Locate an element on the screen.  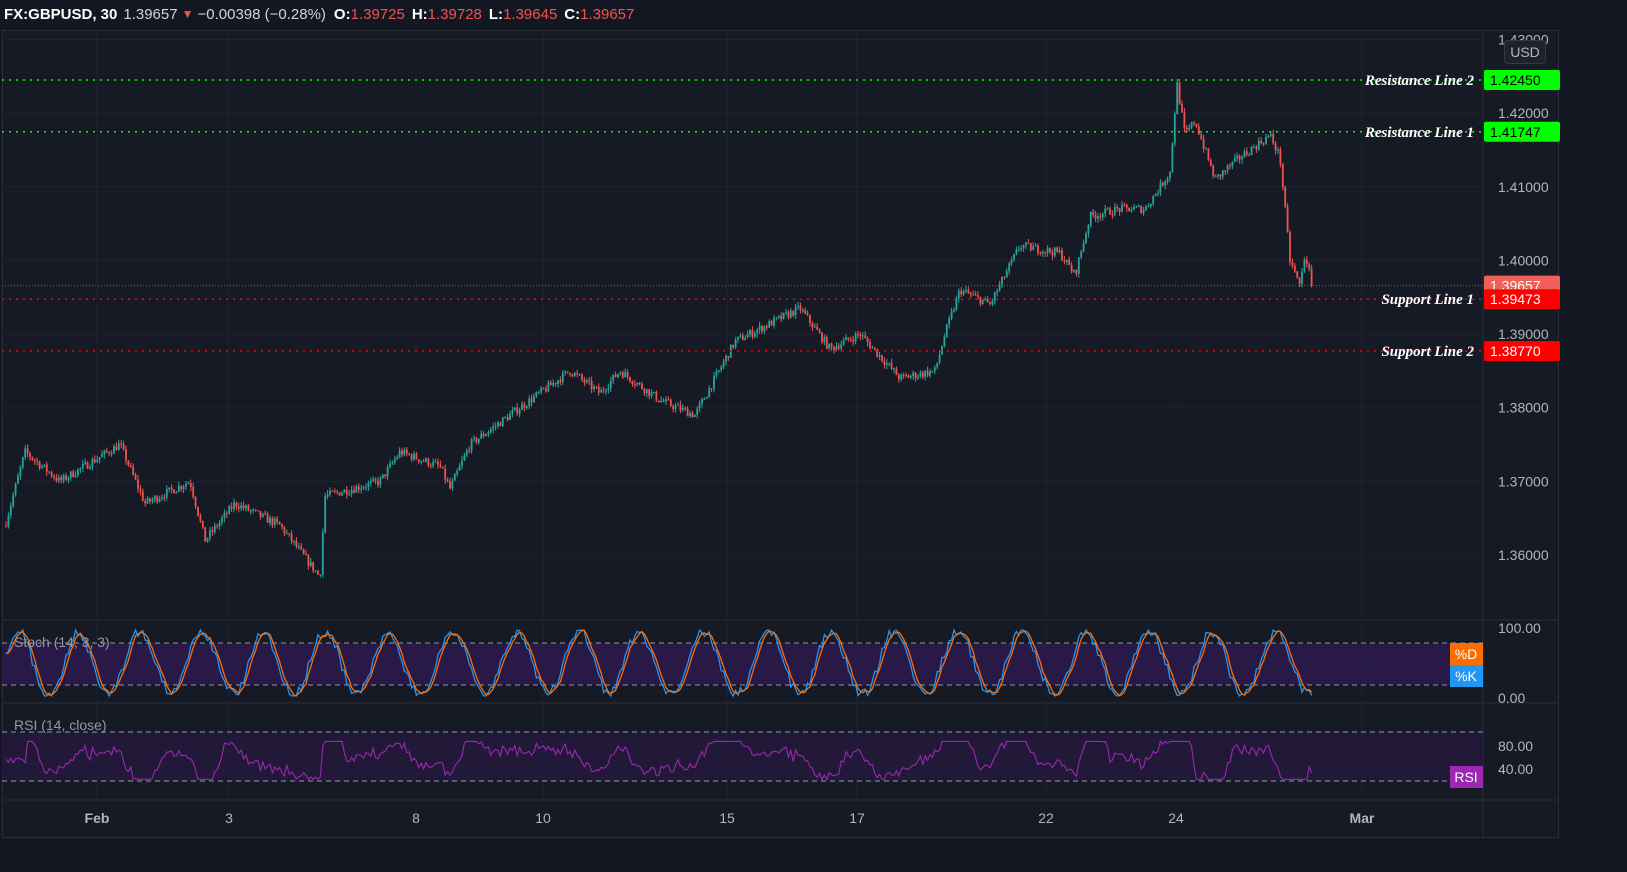
symbol-name: FX:GBPUSD, 30 is located at coordinates (61, 14).